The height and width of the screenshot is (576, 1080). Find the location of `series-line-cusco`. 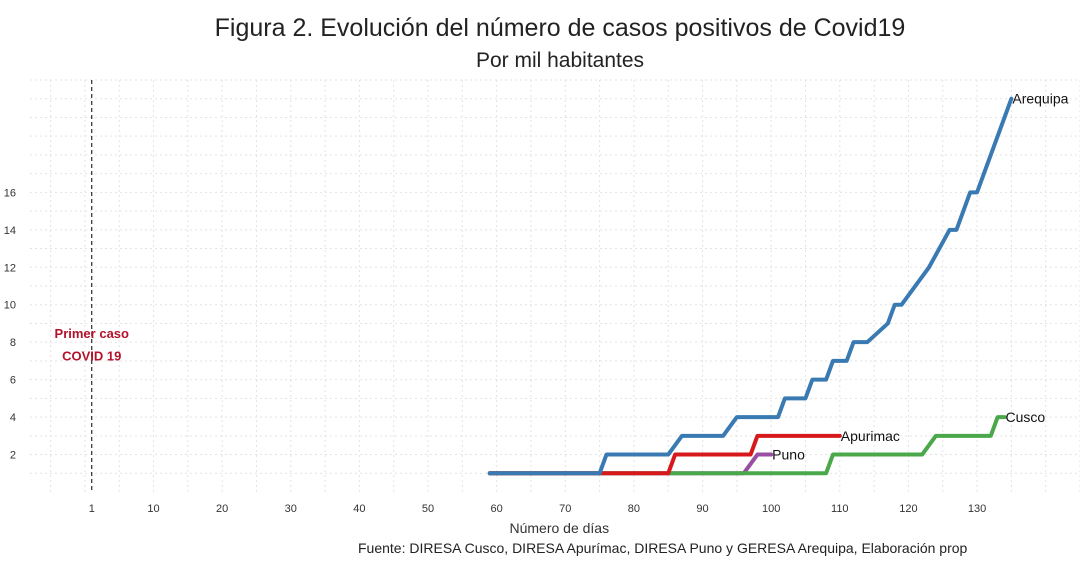

series-line-cusco is located at coordinates (747, 445).